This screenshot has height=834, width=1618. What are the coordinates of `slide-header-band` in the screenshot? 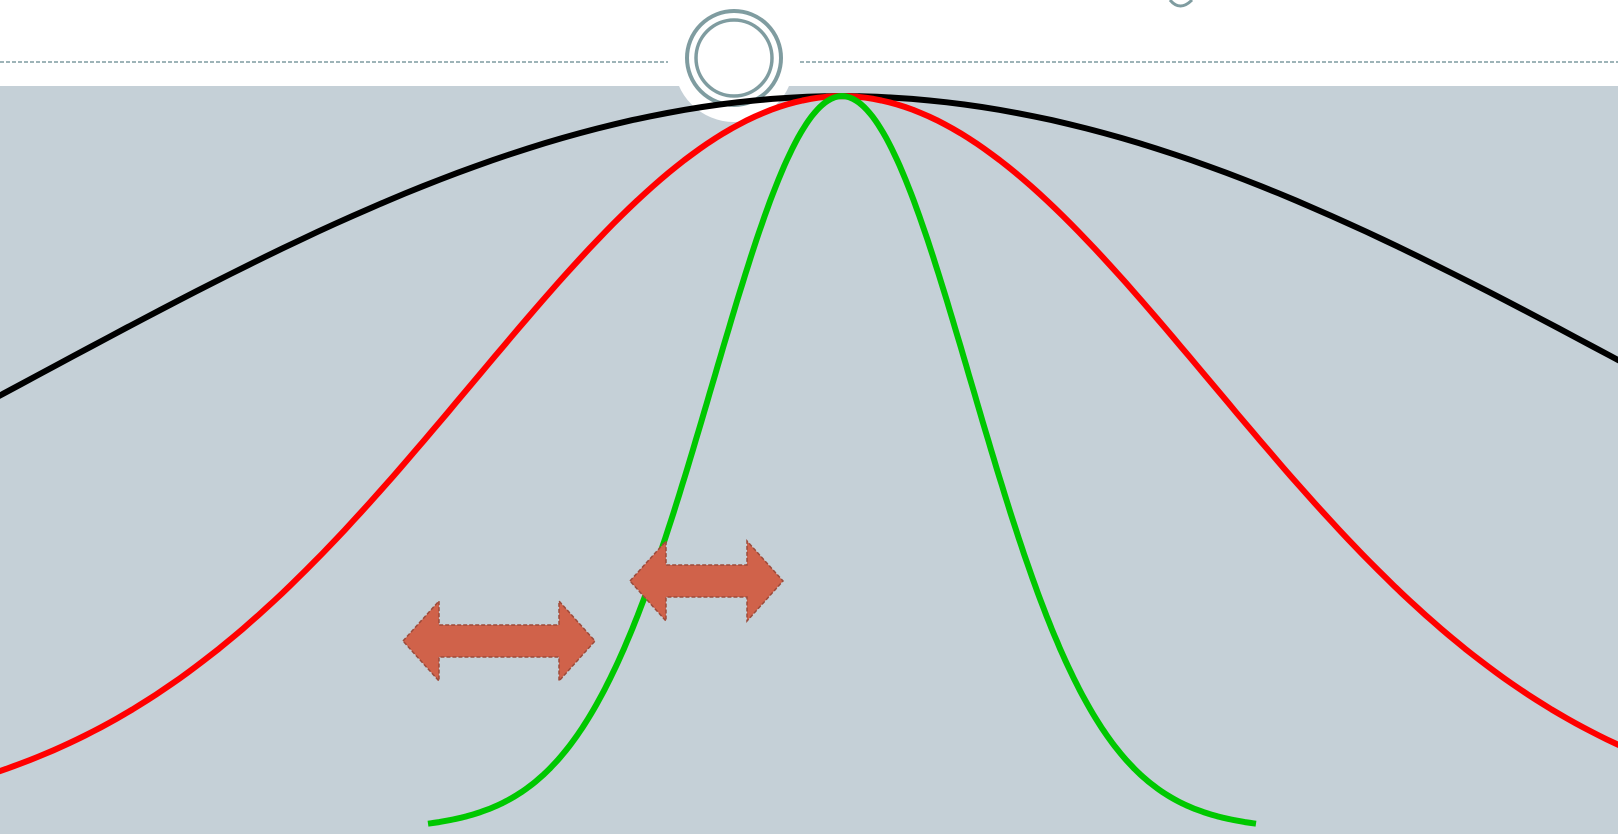 It's located at (809, 43).